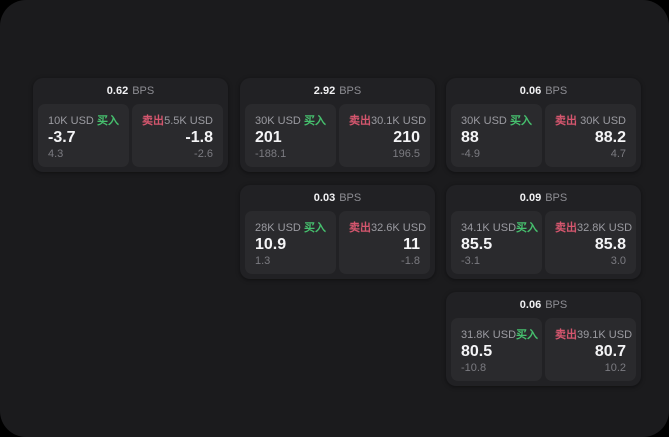 This screenshot has height=437, width=669. Describe the element at coordinates (610, 351) in the screenshot. I see `sell-price: 80.7` at that location.